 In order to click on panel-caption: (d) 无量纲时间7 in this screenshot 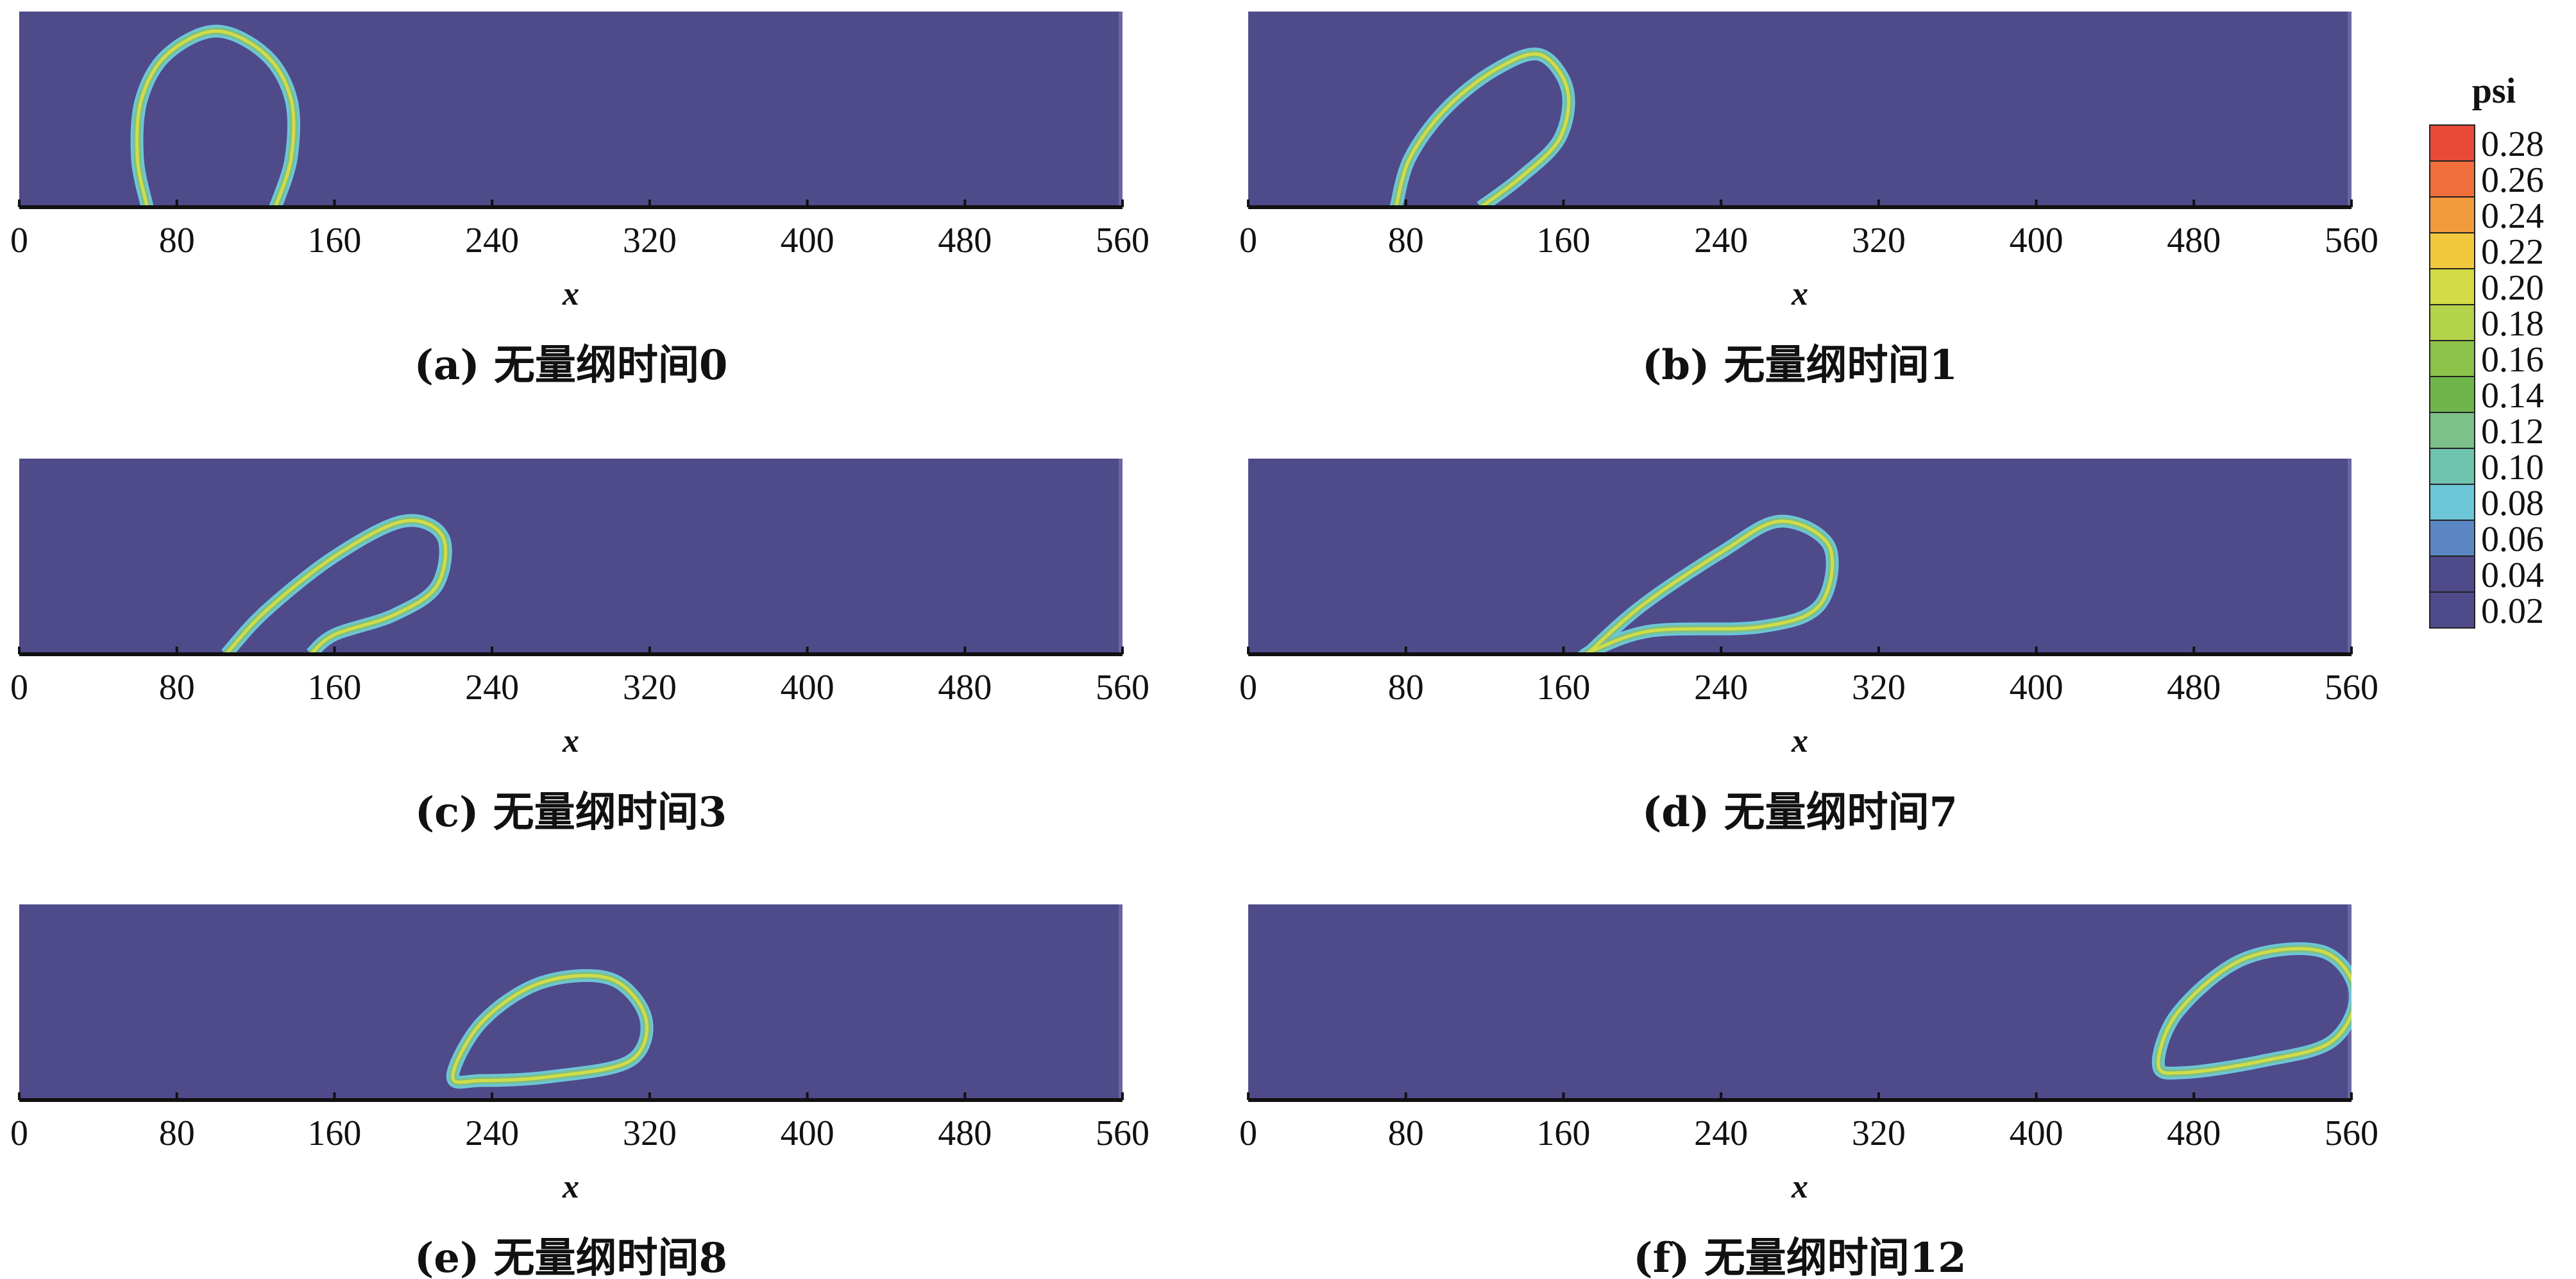, I will do `click(1800, 812)`.